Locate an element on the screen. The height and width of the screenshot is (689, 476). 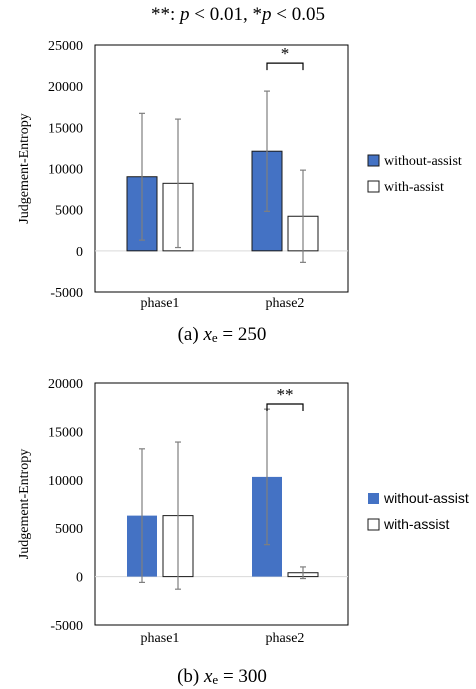
y-tick-label: 25000 is located at coordinates (65, 46).